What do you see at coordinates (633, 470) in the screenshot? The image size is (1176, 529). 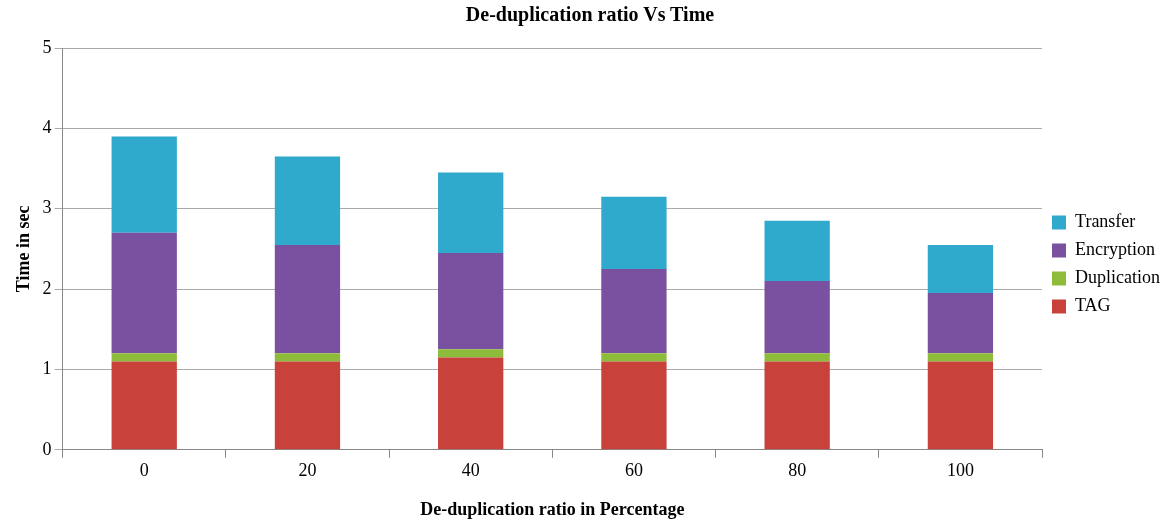 I see `x-tick-label: 60` at bounding box center [633, 470].